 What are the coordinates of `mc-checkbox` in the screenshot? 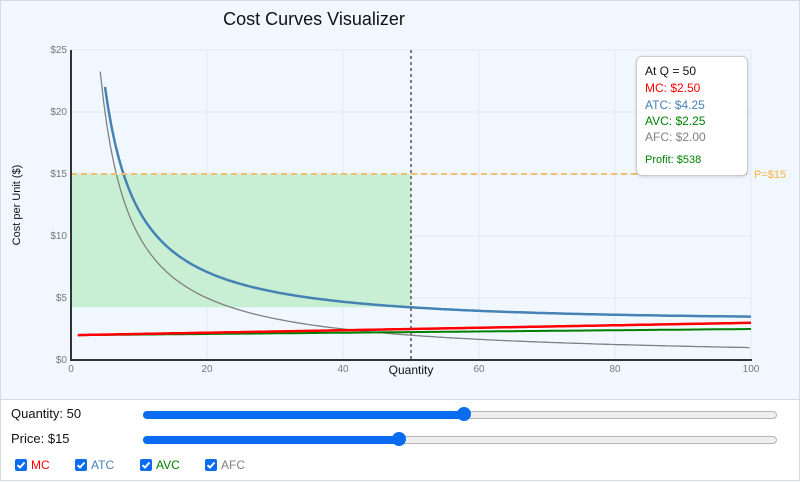 It's located at (21, 465).